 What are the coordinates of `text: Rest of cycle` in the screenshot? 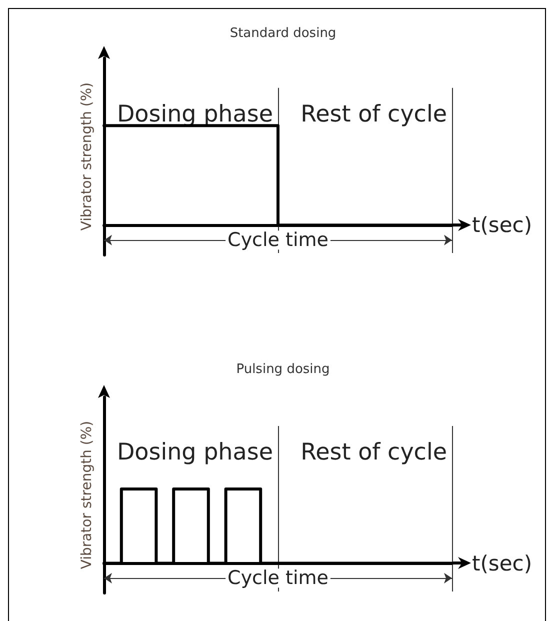 It's located at (373, 452).